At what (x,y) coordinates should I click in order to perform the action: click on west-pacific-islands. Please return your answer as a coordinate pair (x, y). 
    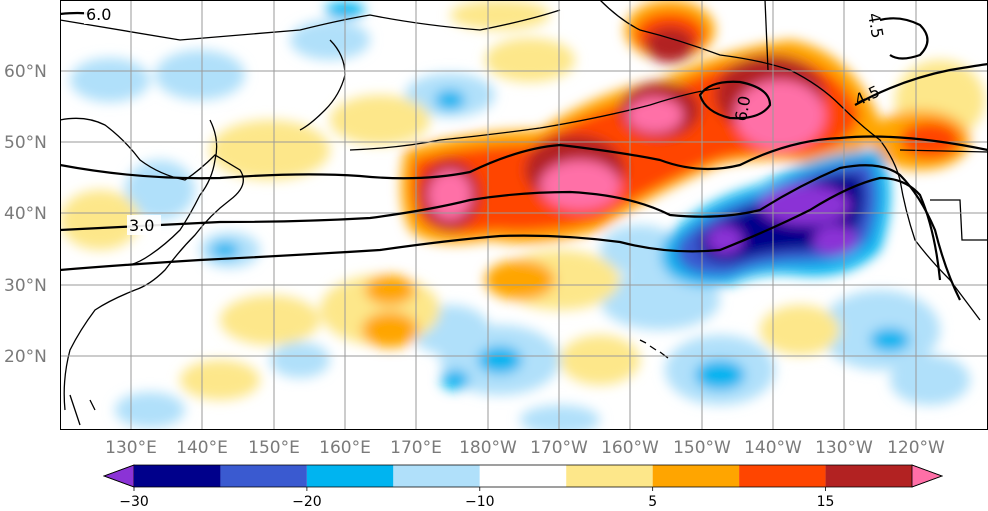
    Looking at the image, I should click on (82, 410).